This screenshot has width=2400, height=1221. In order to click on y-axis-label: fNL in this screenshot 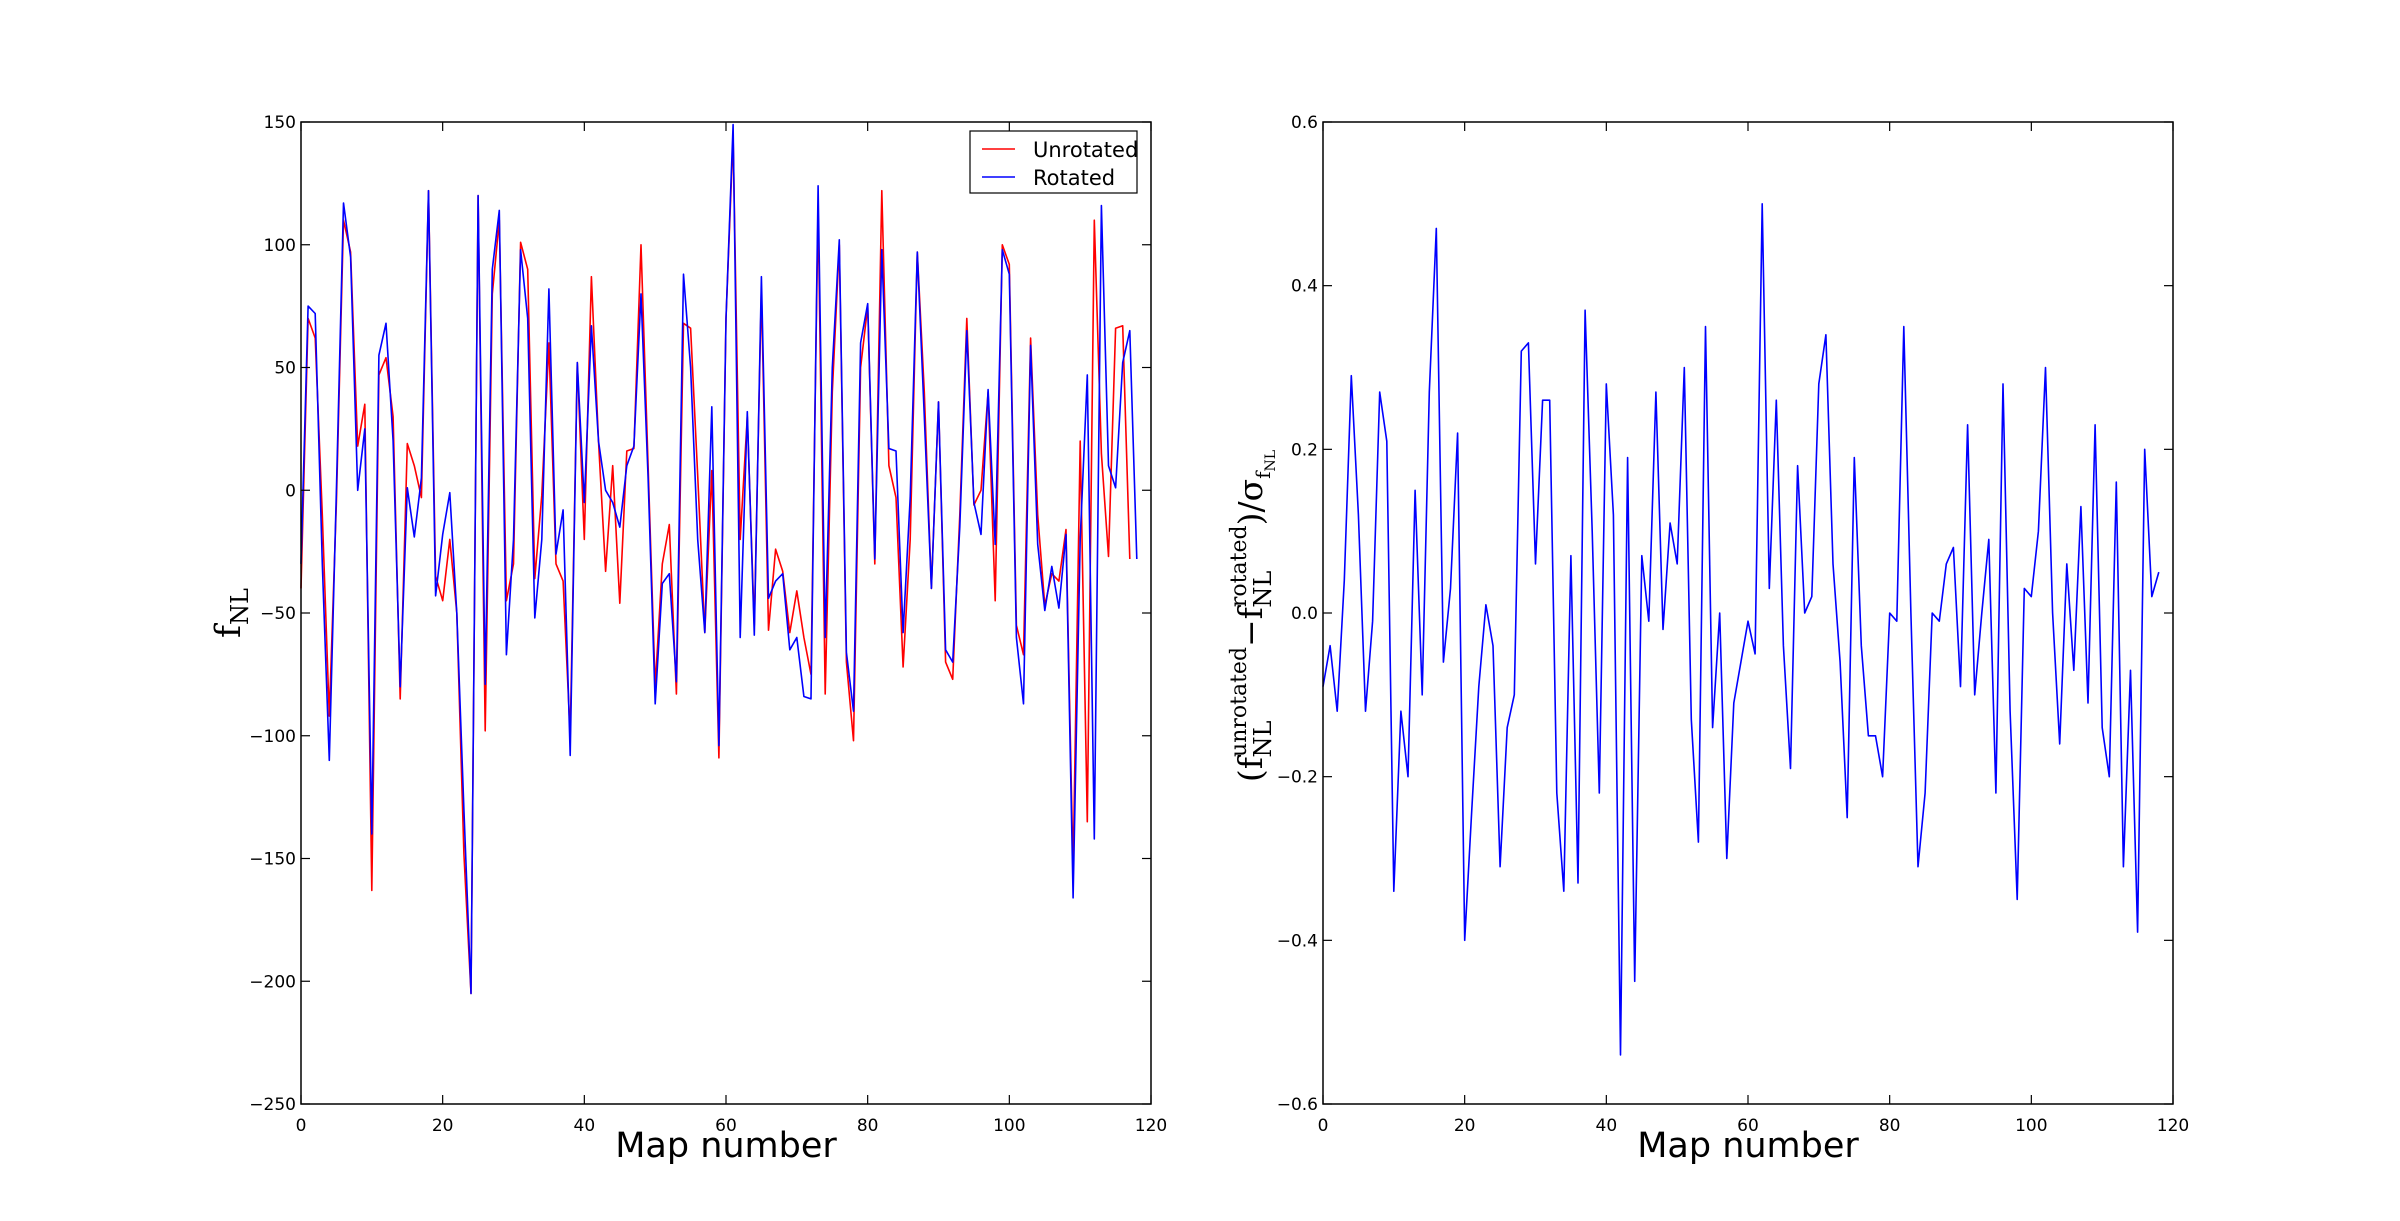, I will do `click(231, 613)`.